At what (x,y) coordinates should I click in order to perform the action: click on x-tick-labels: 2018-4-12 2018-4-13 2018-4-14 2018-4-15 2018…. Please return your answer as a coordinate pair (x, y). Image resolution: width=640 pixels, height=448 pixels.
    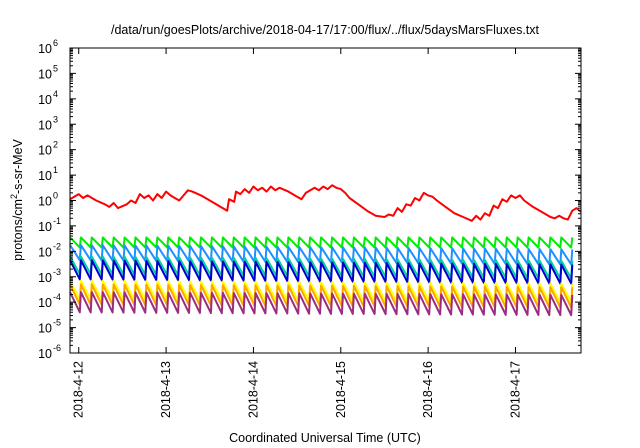
    Looking at the image, I should click on (297, 389).